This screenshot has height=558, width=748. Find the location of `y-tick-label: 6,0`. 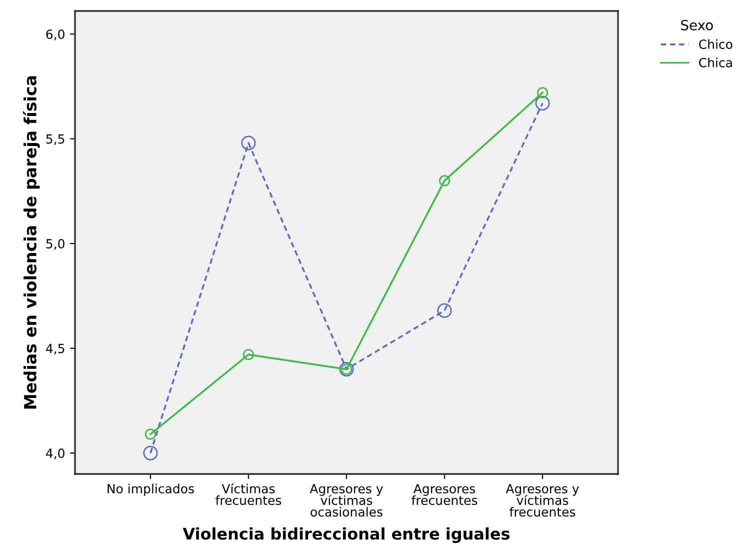

y-tick-label: 6,0 is located at coordinates (55, 35).